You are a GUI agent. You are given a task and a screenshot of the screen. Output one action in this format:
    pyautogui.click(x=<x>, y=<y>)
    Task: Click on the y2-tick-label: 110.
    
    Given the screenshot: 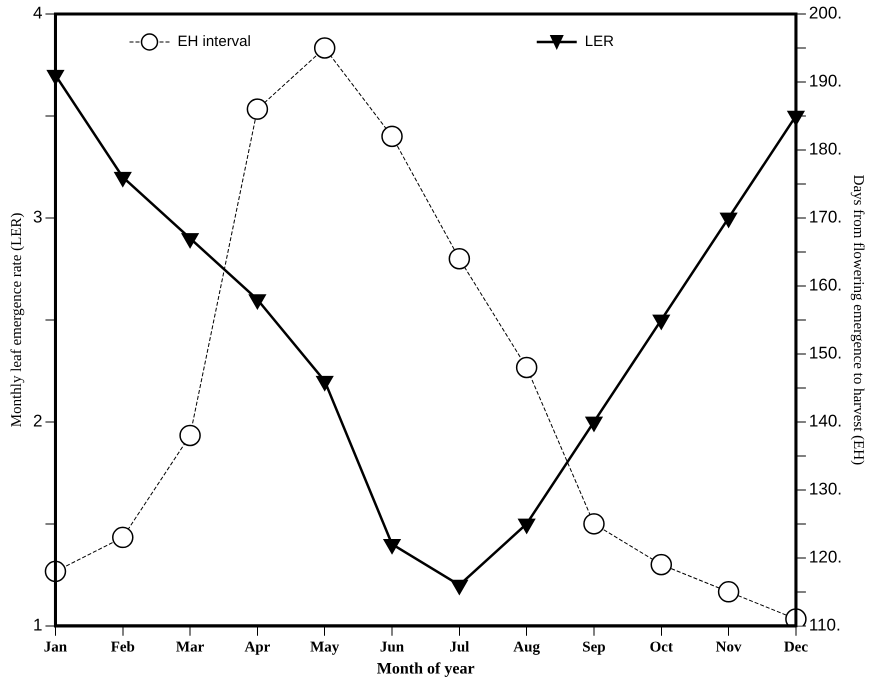 What is the action you would take?
    pyautogui.click(x=824, y=624)
    